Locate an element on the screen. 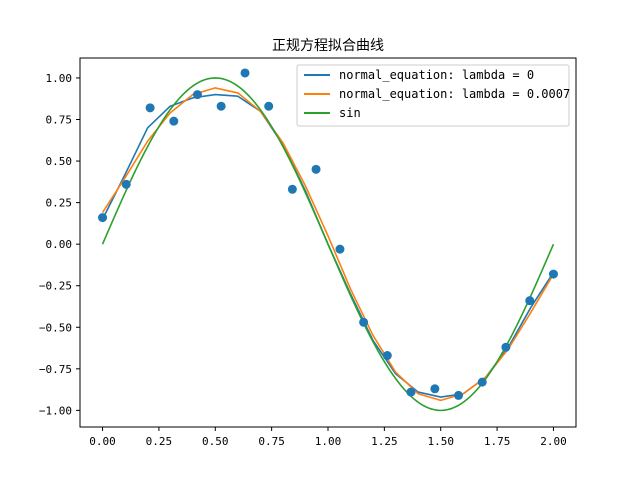 The width and height of the screenshot is (640, 480). y-tick-label: 0.00 is located at coordinates (59, 244).